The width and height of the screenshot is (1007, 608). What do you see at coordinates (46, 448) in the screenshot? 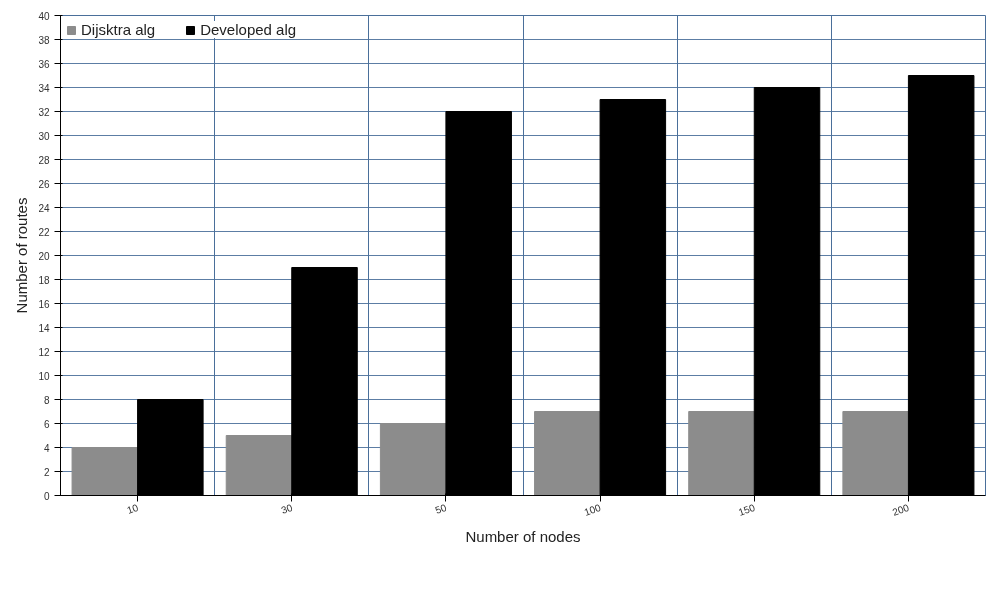
I see `y-tick-label: 4` at bounding box center [46, 448].